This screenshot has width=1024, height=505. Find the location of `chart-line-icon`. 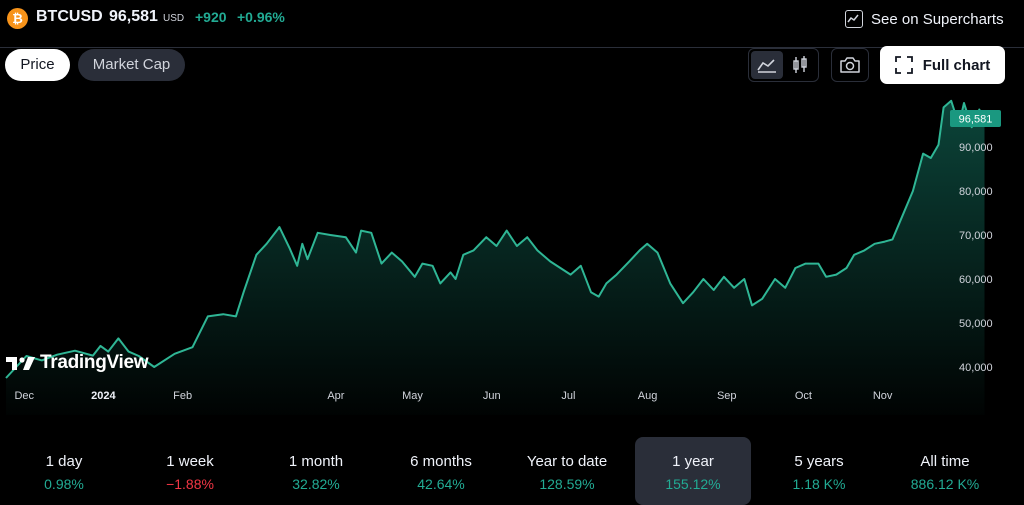

chart-line-icon is located at coordinates (854, 19).